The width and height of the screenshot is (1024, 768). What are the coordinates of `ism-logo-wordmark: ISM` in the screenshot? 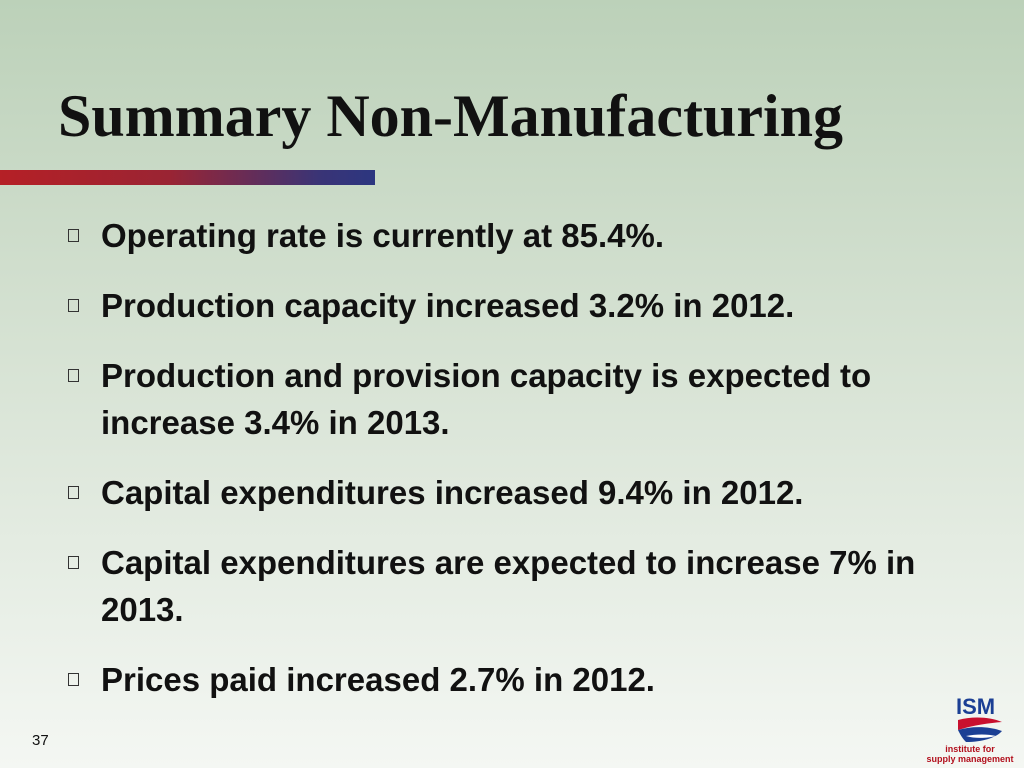 It's located at (975, 706).